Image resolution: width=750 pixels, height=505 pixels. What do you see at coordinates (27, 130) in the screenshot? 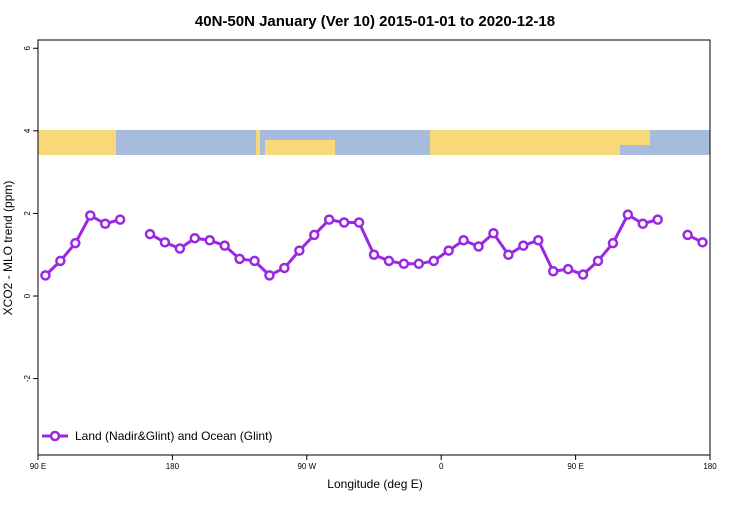
I see `y-tick-label: 4` at bounding box center [27, 130].